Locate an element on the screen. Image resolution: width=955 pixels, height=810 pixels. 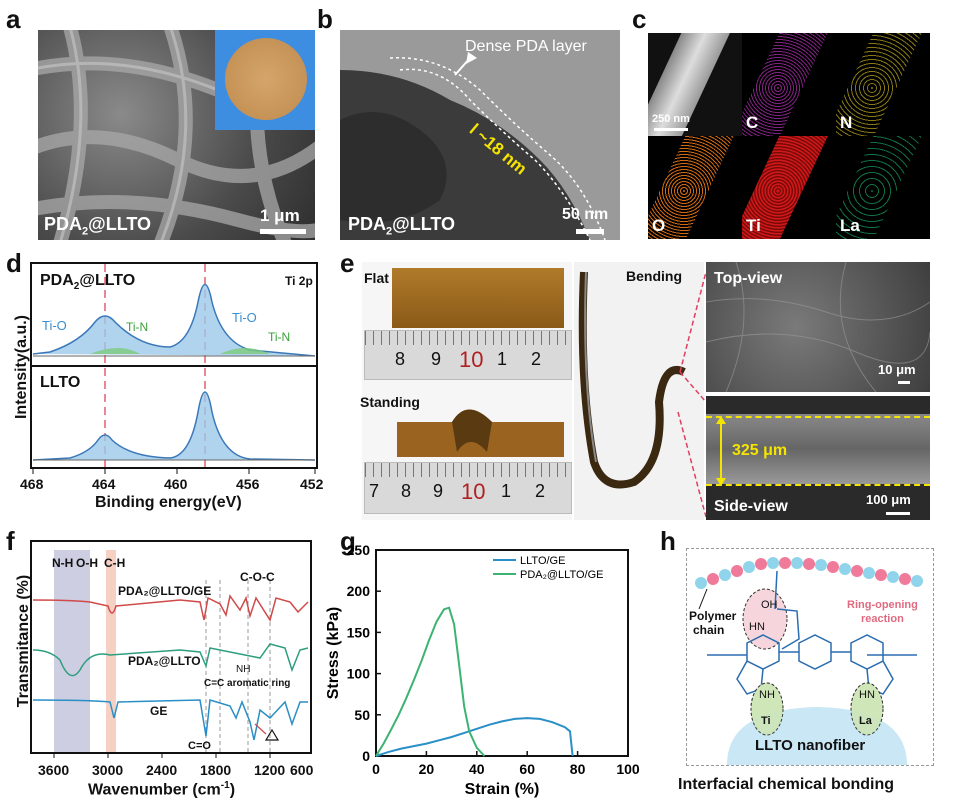
inset-photo is located at coordinates (265, 80).